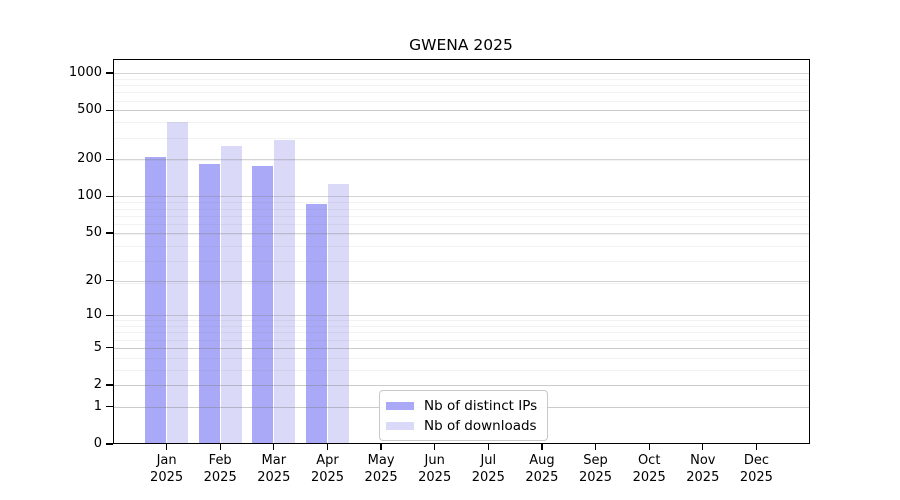 The image size is (900, 500). I want to click on y-tick-label-200: 200, so click(89, 159).